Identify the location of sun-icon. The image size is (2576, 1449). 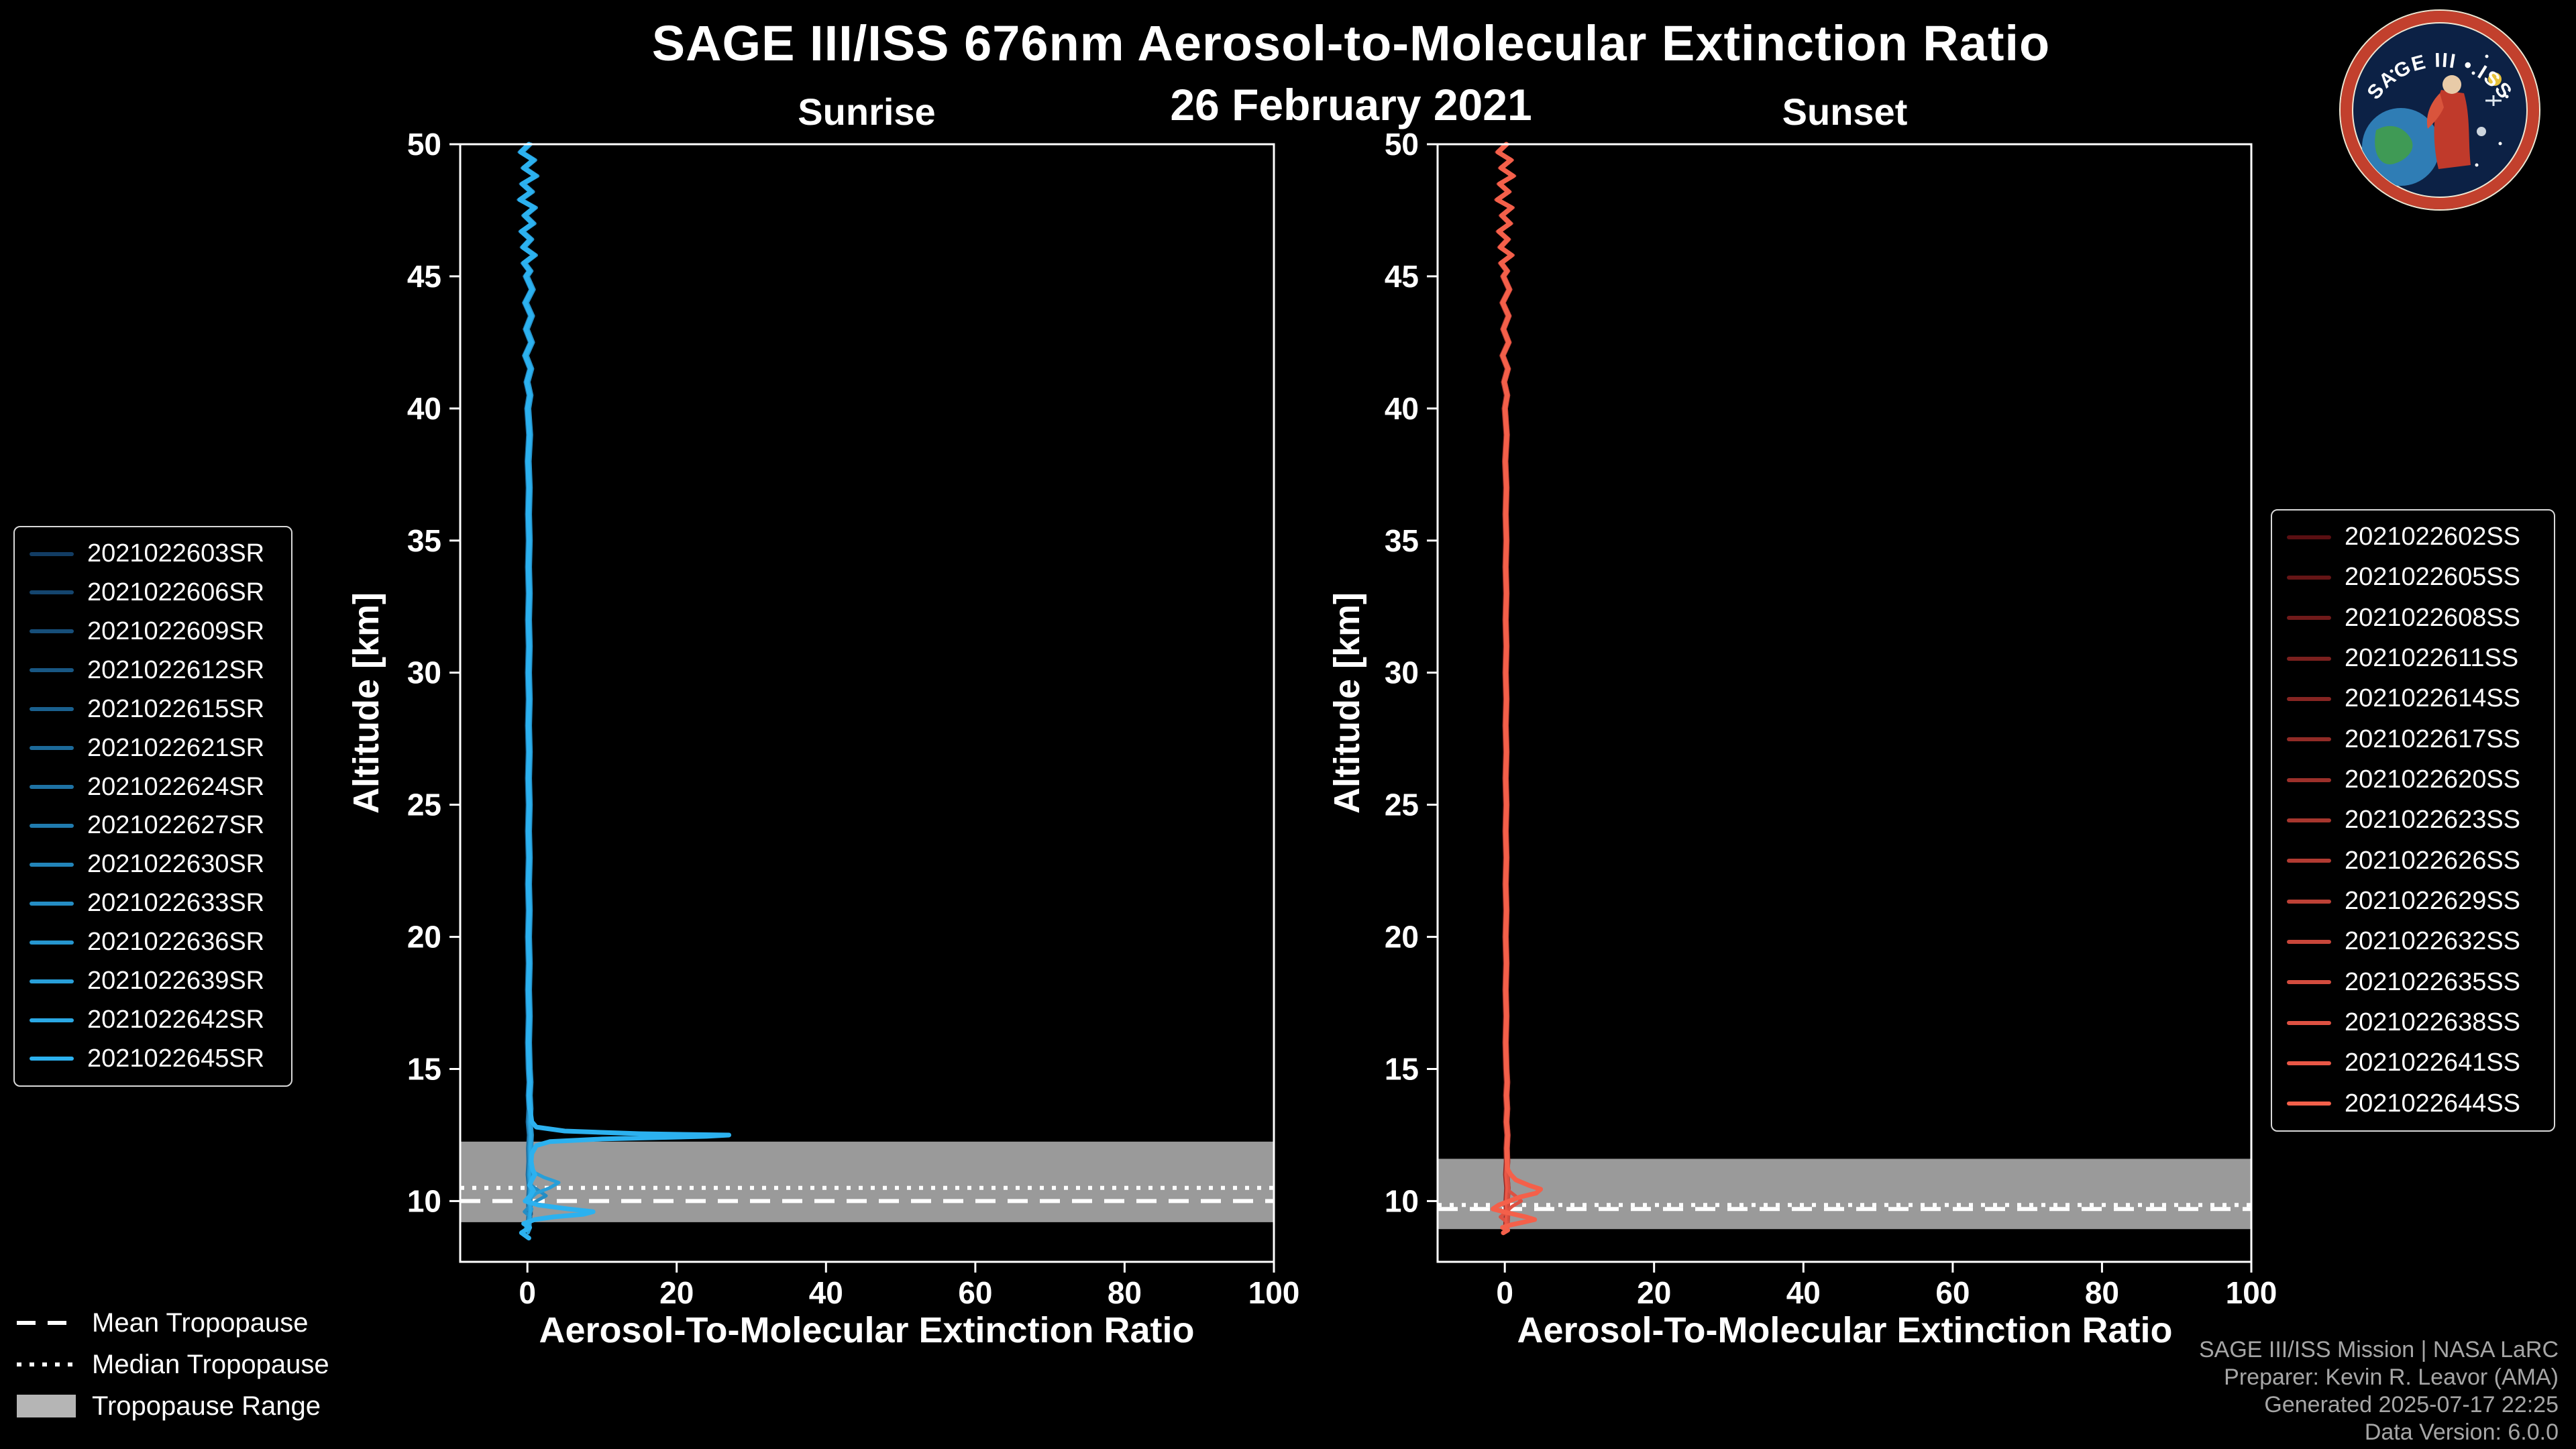
(2495, 79).